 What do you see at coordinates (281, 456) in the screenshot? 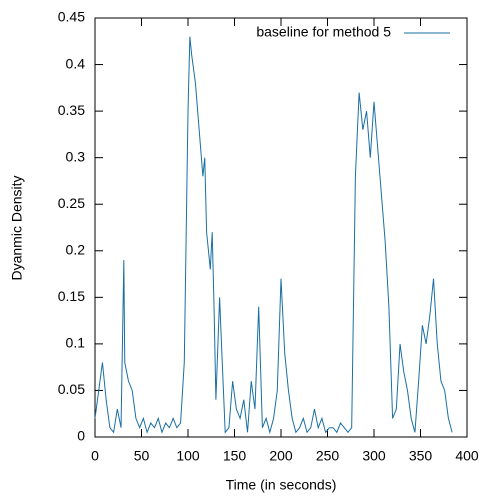
I see `x-tick-label: 200` at bounding box center [281, 456].